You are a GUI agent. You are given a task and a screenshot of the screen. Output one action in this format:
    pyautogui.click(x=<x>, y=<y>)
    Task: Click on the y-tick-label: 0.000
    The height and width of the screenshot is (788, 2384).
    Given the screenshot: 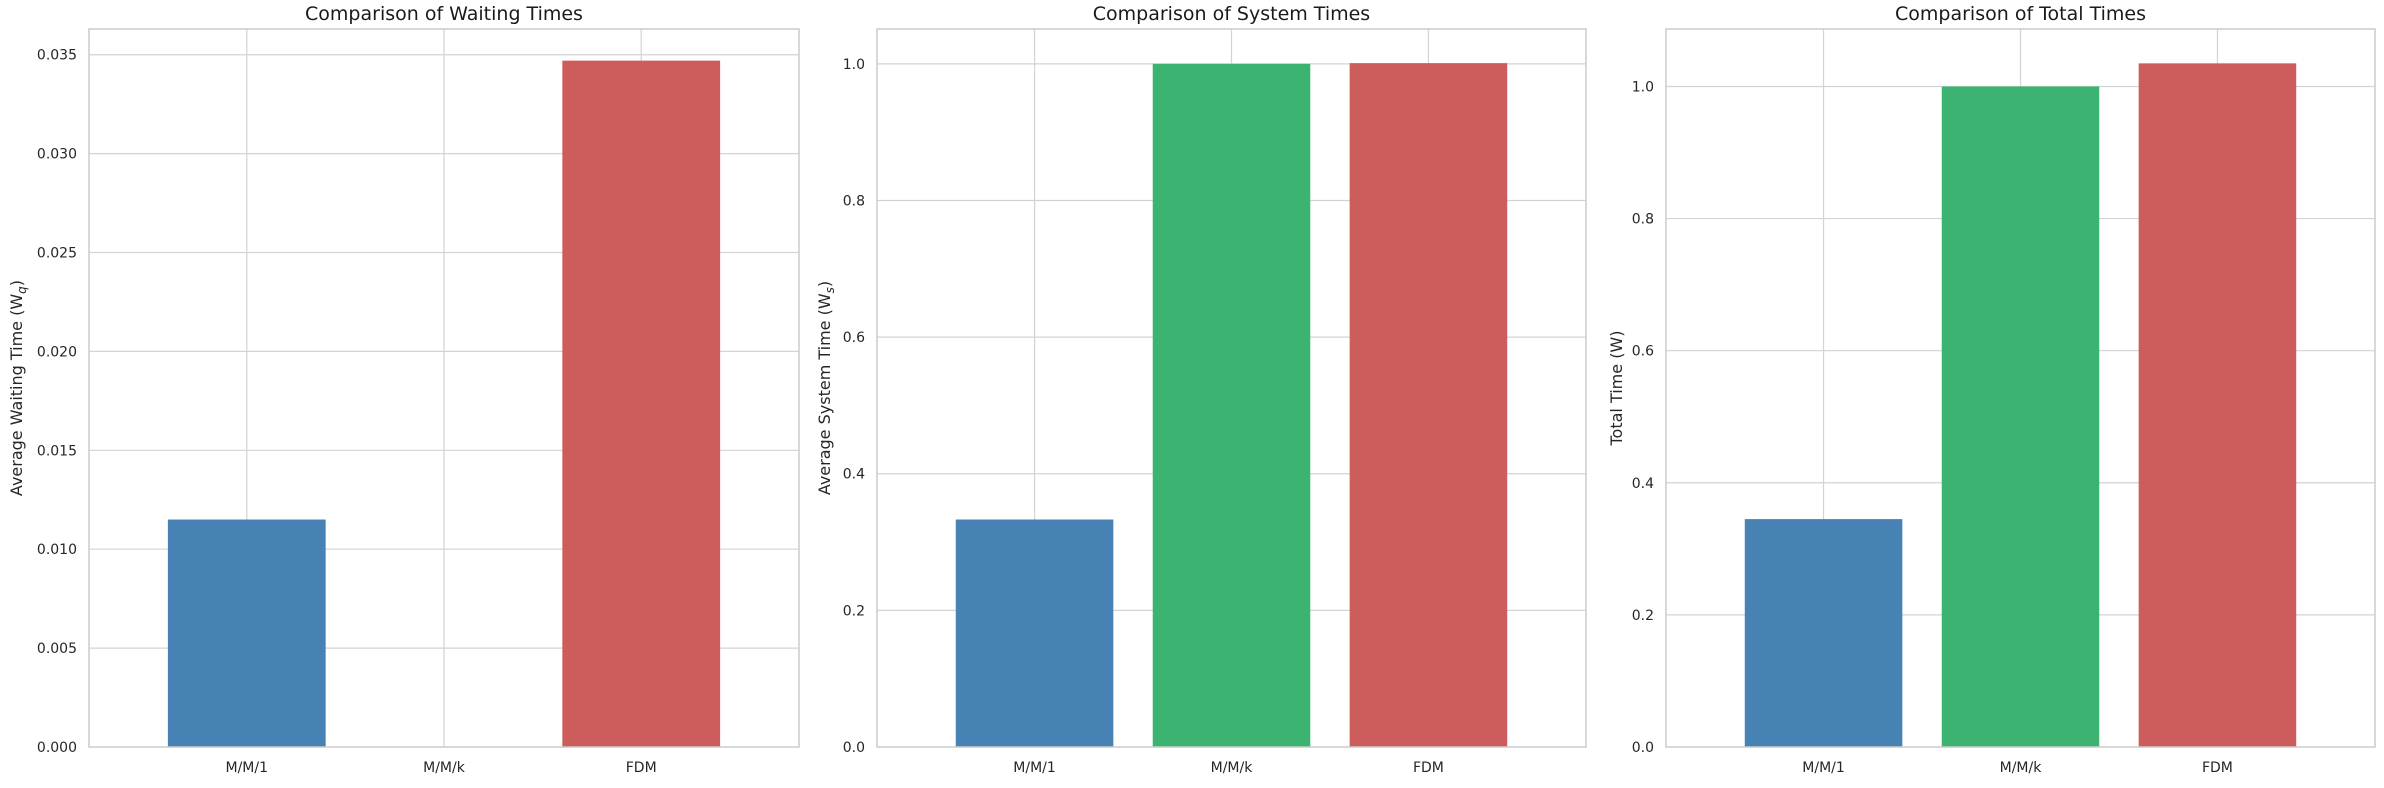 What is the action you would take?
    pyautogui.click(x=57, y=748)
    